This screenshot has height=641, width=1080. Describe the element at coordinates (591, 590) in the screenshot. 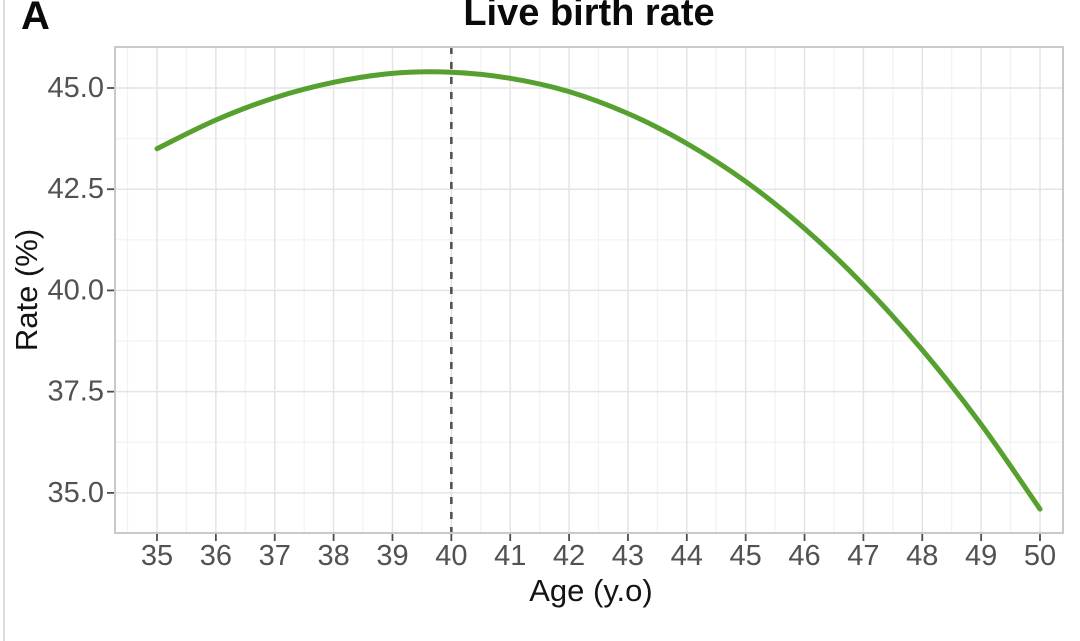

I see `x-axis-title: Age (y.o)` at that location.